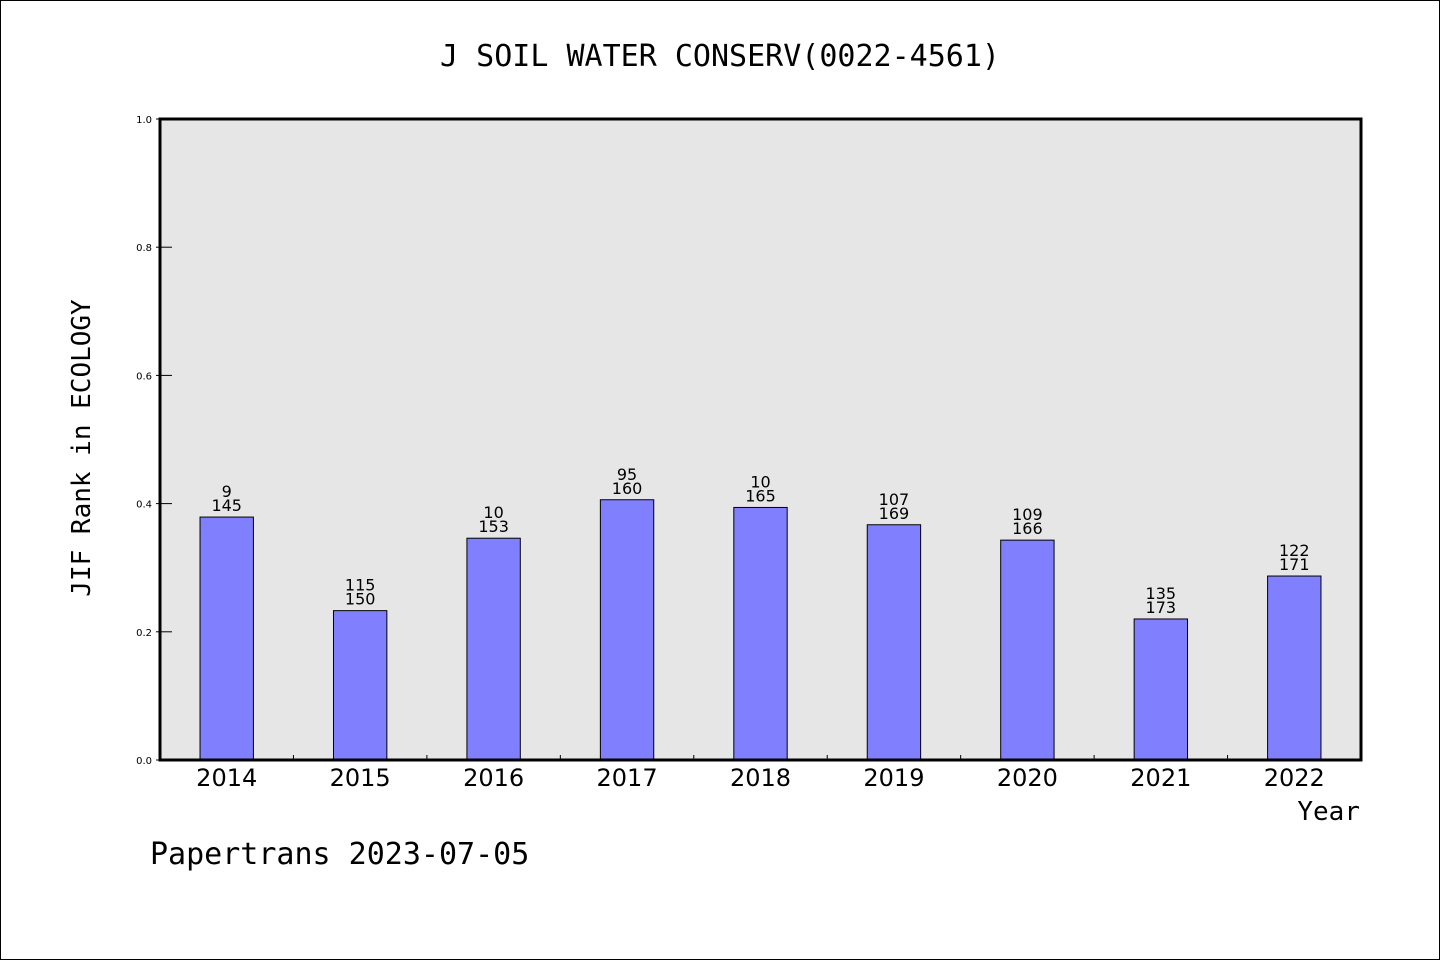 This screenshot has height=960, width=1440. What do you see at coordinates (339, 854) in the screenshot?
I see `footer-credit: Papertrans 2023-07-05` at bounding box center [339, 854].